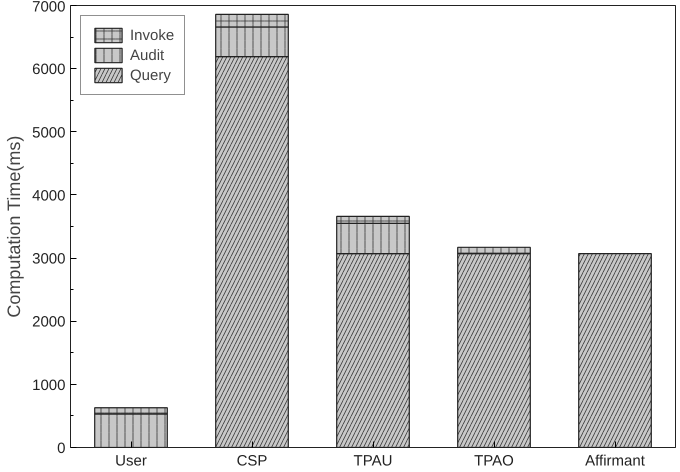 This screenshot has height=472, width=680. Describe the element at coordinates (49, 8) in the screenshot. I see `y-tick-label: 7000` at that location.